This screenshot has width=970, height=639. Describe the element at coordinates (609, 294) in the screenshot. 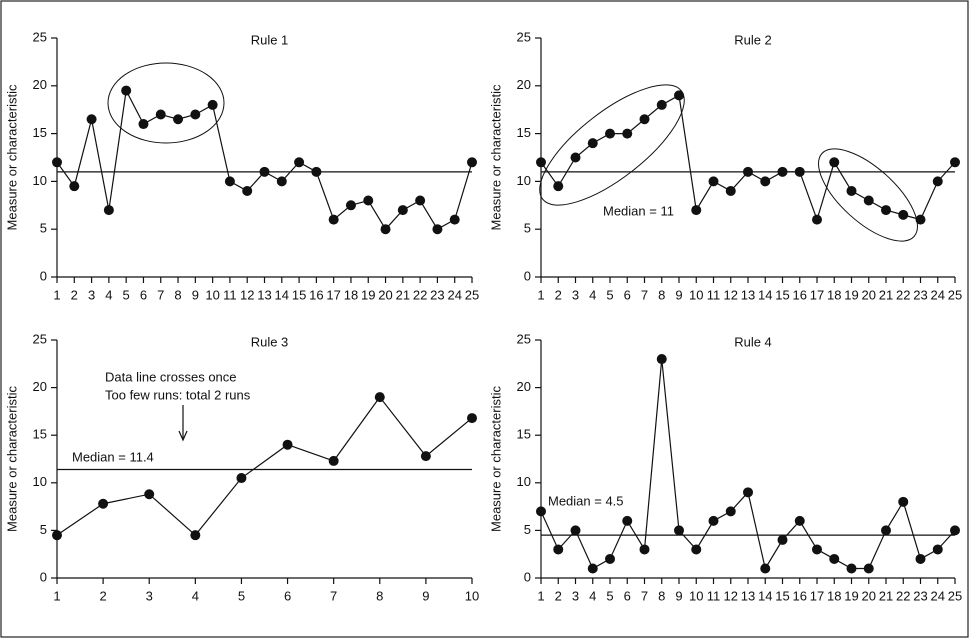

I see `x-tick-label: 5` at that location.